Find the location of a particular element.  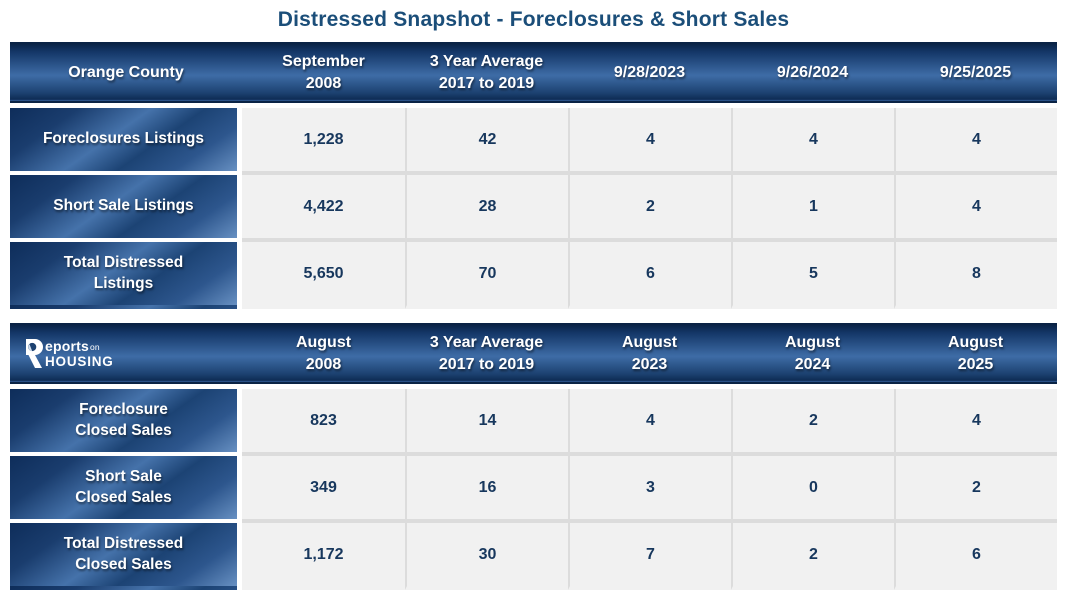

cell-value: 1 is located at coordinates (812, 208).